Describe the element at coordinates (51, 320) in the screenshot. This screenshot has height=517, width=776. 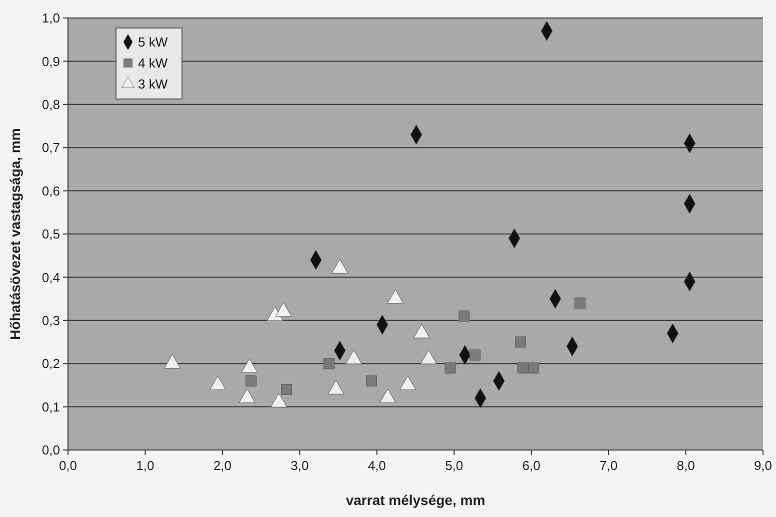
I see `y-tick-label: 0,3` at that location.